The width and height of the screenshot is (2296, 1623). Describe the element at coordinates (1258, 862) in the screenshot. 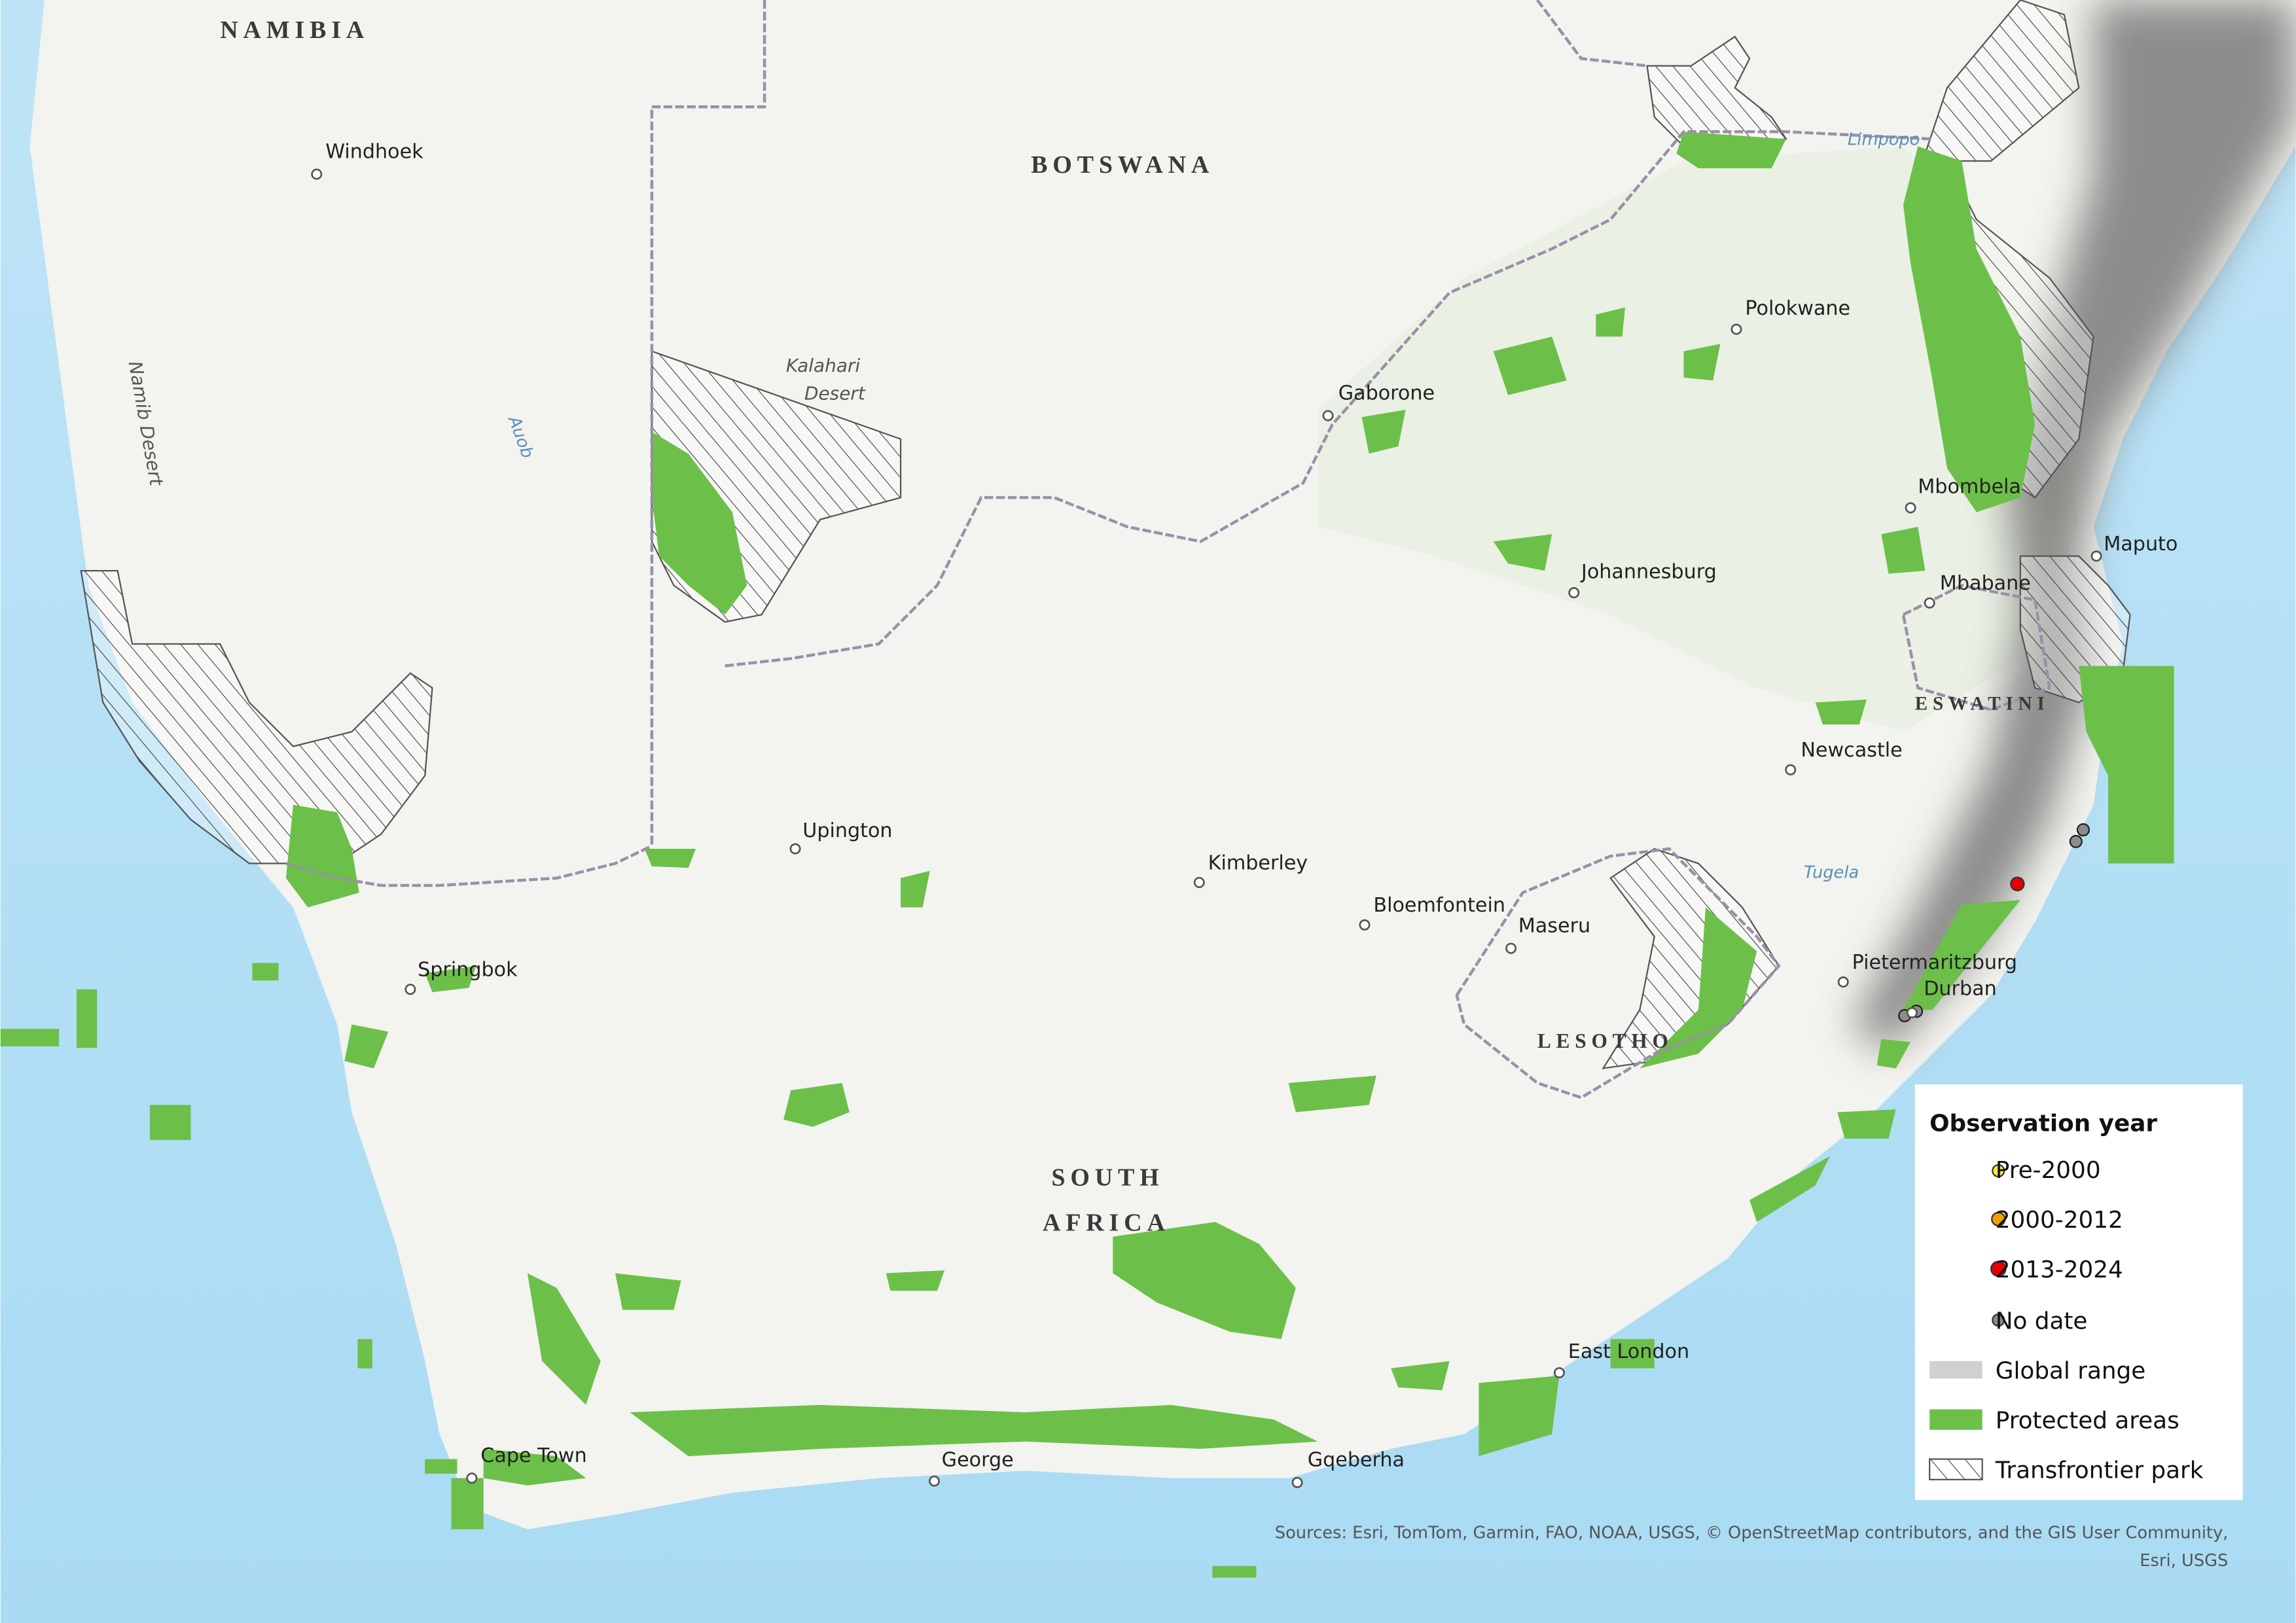

I see `city-label: Kimberley` at that location.